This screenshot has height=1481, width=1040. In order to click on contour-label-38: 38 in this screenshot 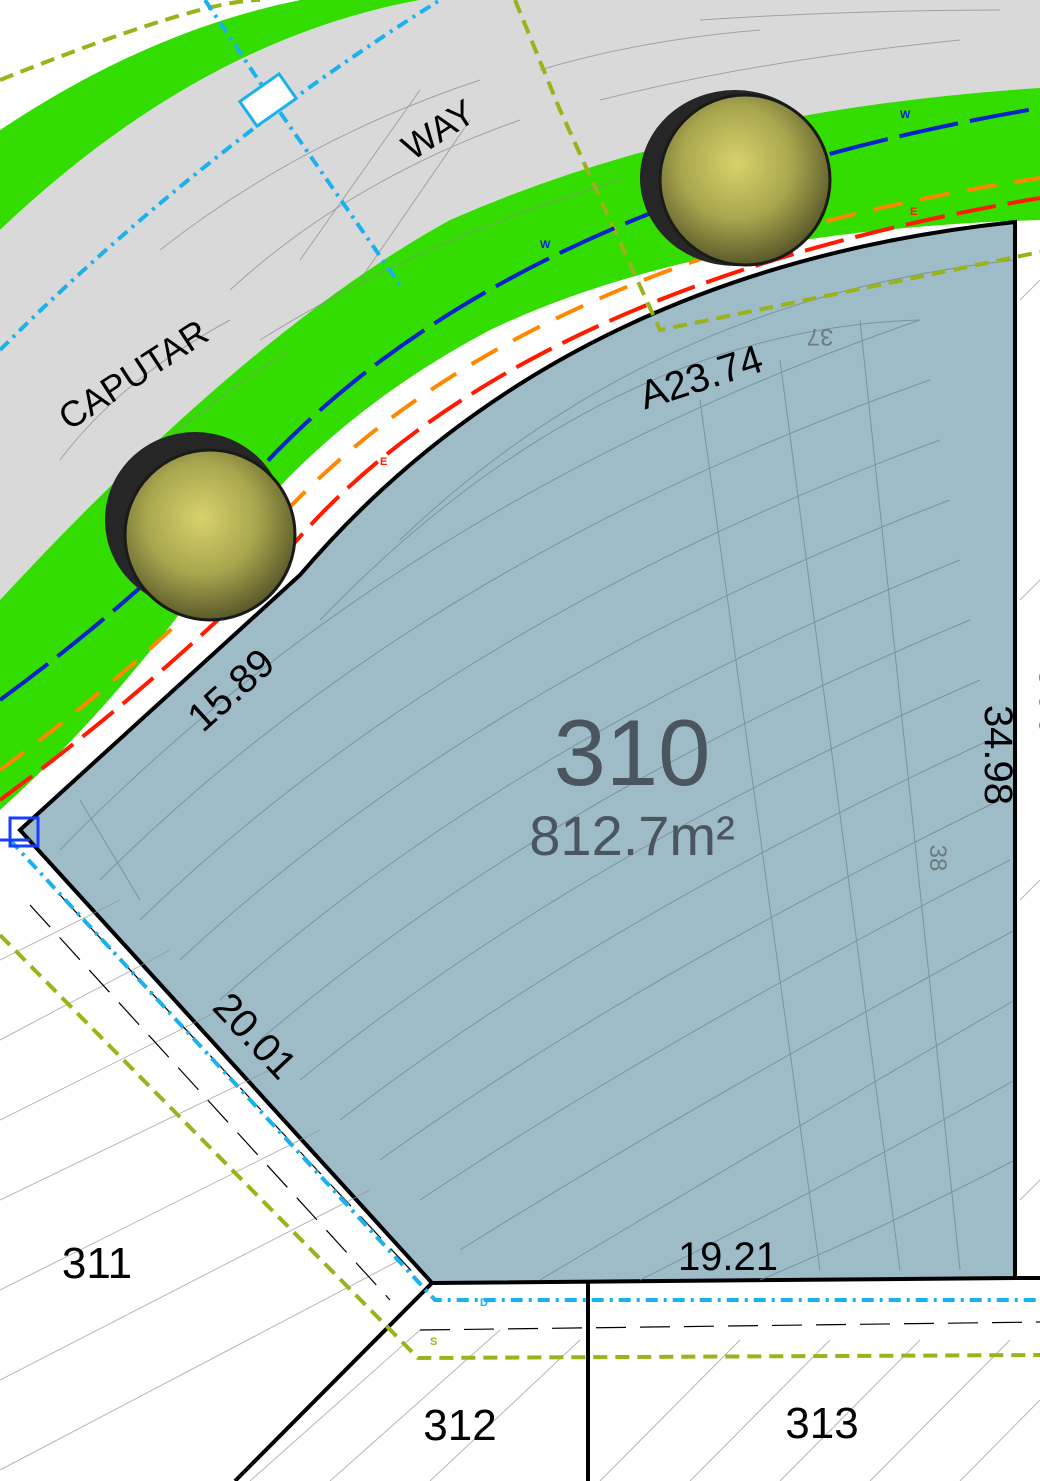, I will do `click(937, 858)`.